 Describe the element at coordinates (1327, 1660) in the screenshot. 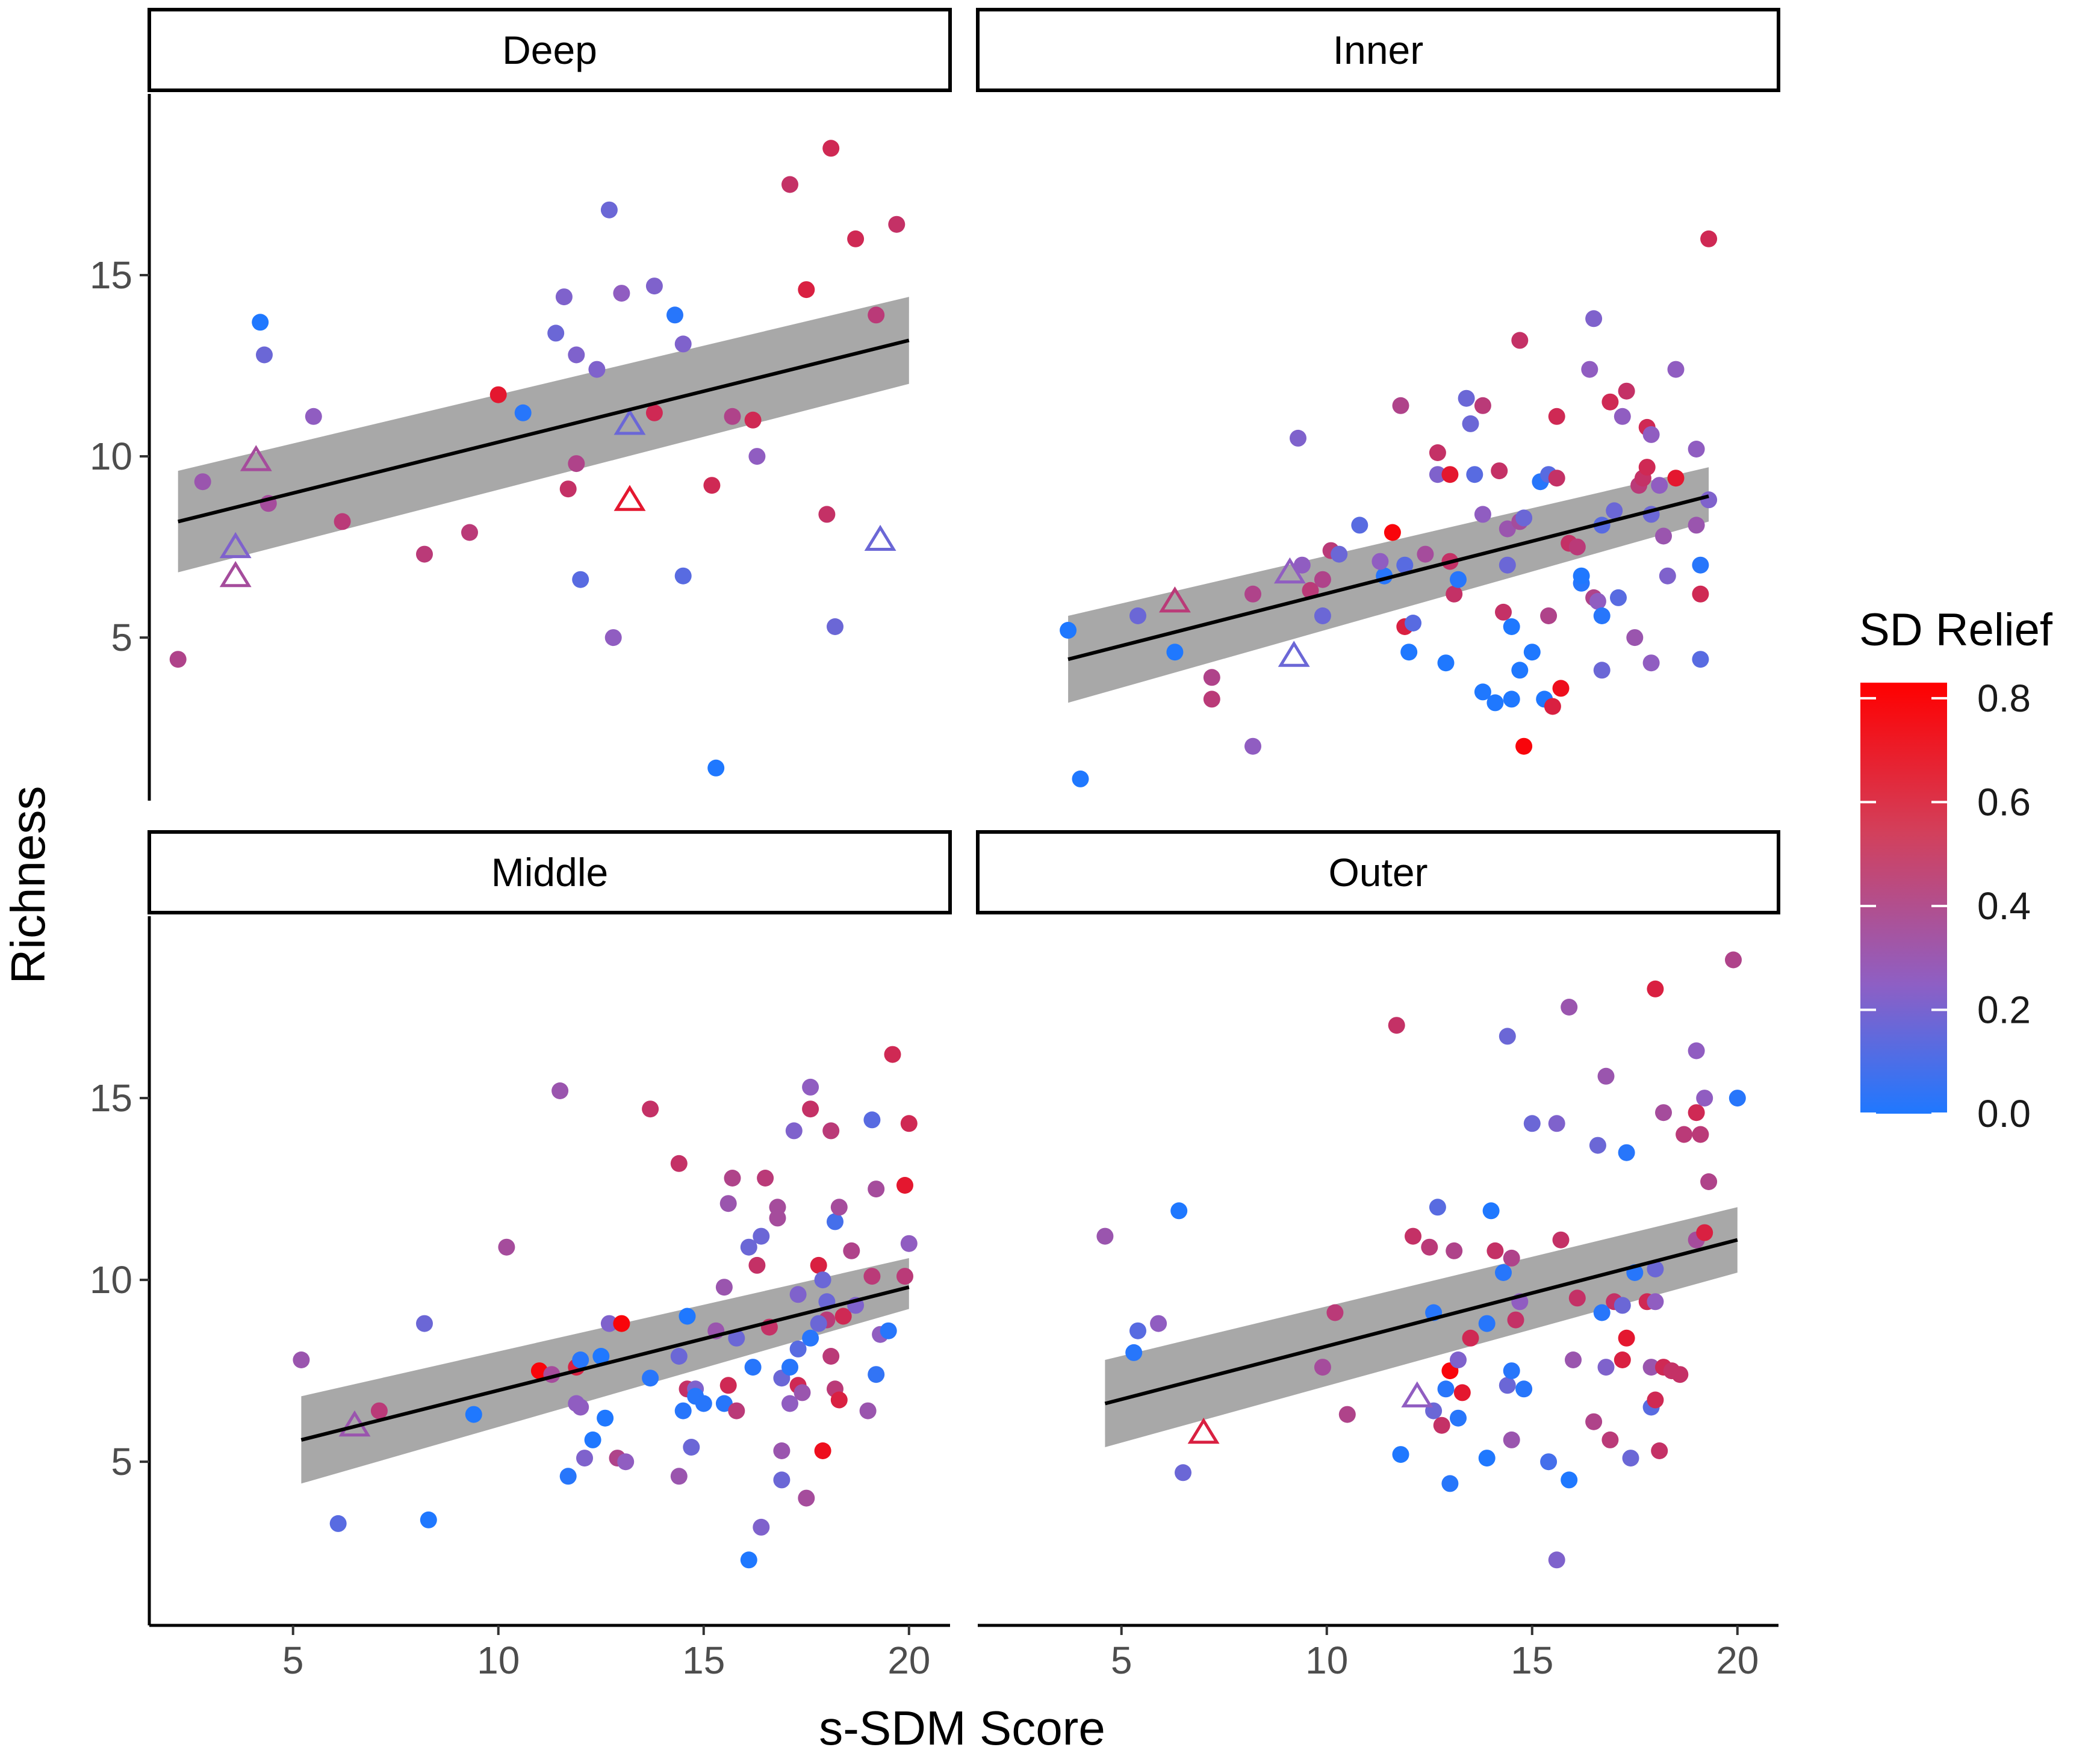

I see `x-tick-label: 10` at that location.